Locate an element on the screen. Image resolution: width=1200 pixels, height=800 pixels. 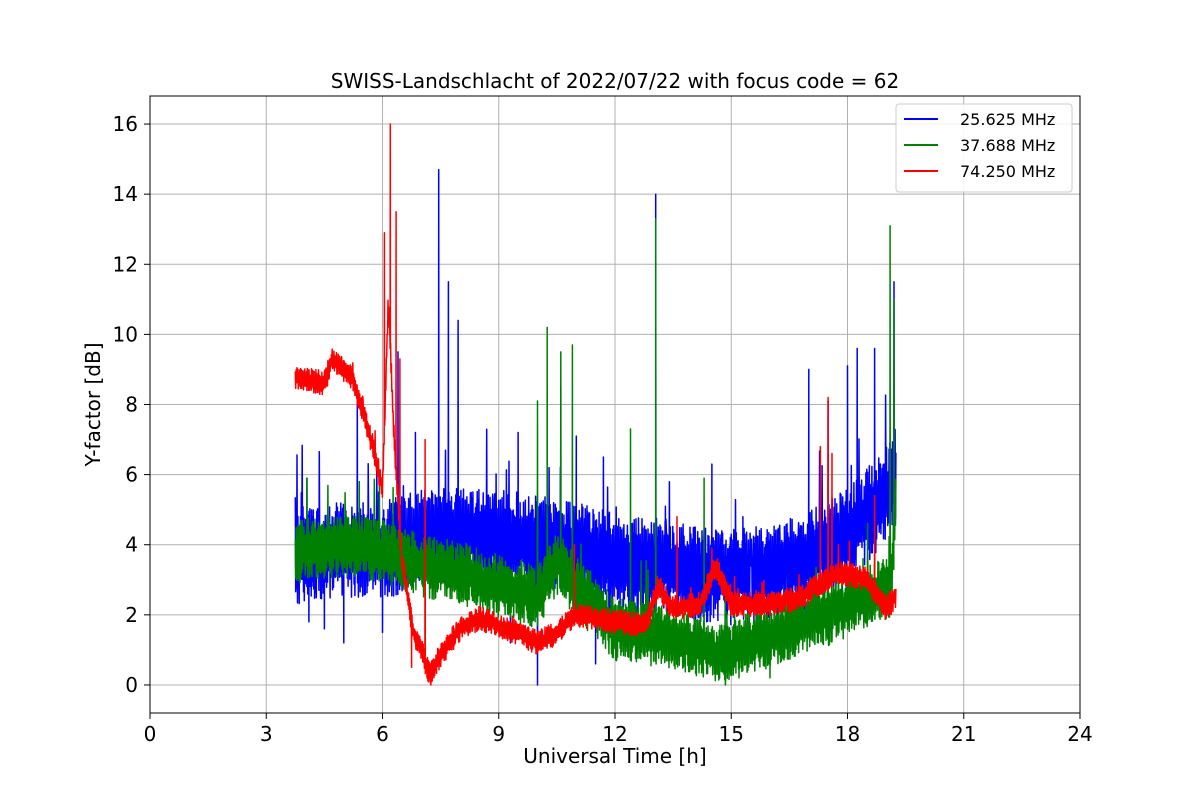
y-tick-label: 4 is located at coordinates (131, 545).